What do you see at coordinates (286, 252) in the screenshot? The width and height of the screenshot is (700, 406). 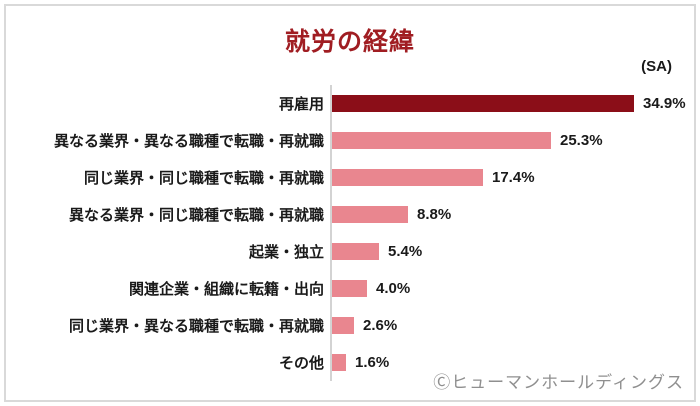 I see `category-label: 起業・独立` at bounding box center [286, 252].